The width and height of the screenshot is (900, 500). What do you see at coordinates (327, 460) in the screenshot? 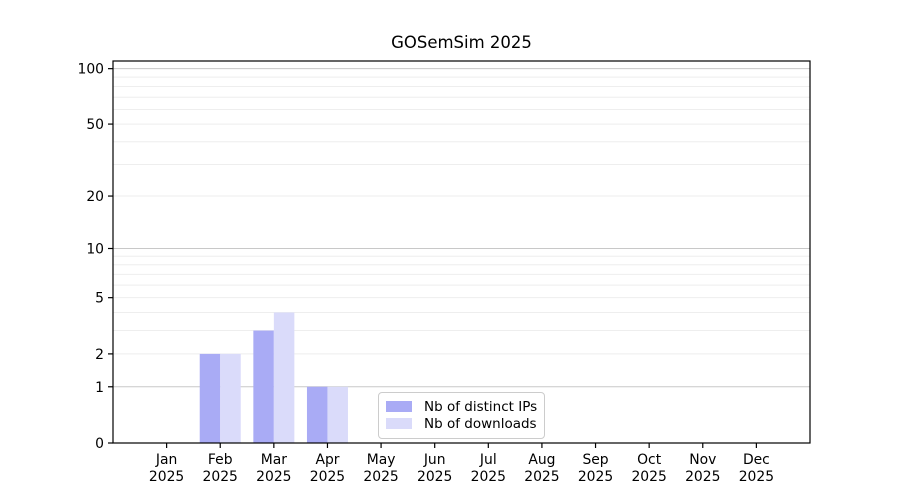
I see `x-tick-label-month: Apr` at bounding box center [327, 460].